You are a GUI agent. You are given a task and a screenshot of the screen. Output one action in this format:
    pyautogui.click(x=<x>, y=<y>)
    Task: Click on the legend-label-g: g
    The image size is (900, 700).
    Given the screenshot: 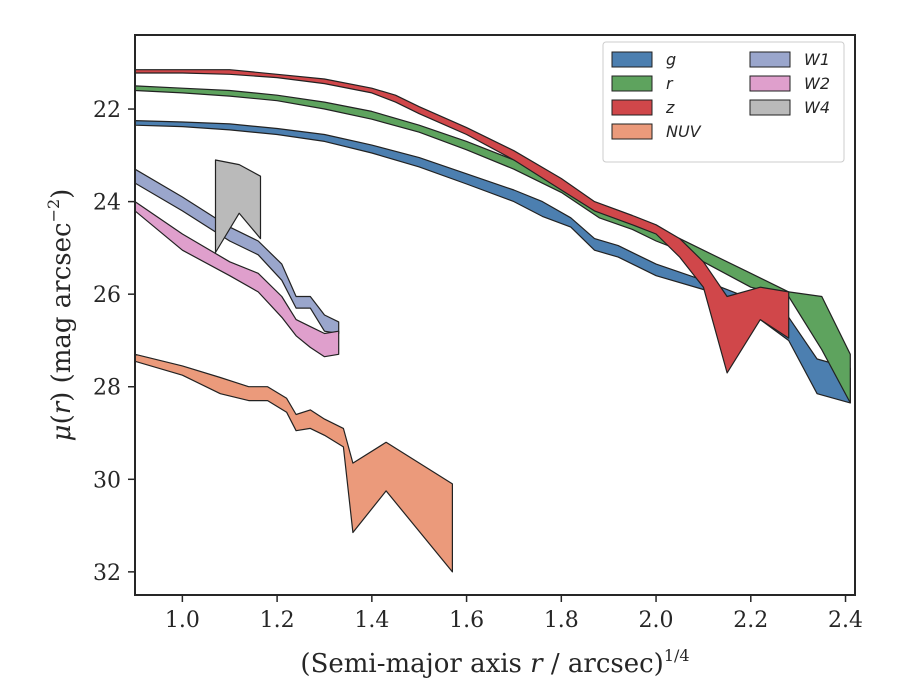 What is the action you would take?
    pyautogui.click(x=671, y=59)
    